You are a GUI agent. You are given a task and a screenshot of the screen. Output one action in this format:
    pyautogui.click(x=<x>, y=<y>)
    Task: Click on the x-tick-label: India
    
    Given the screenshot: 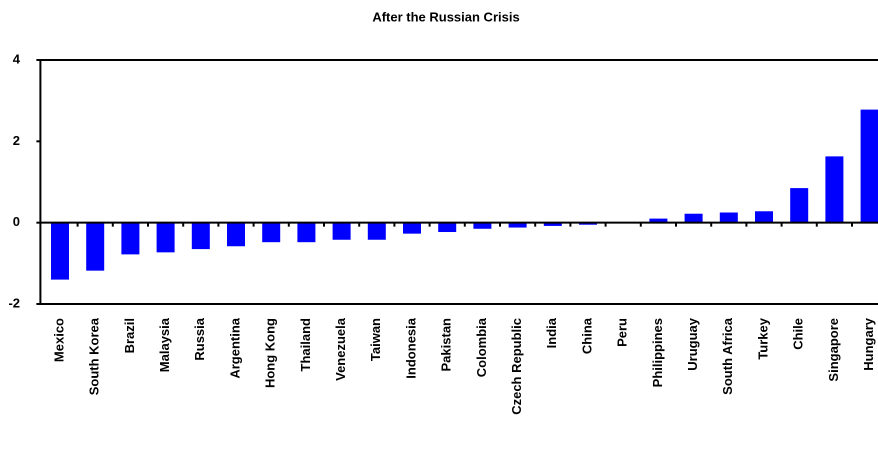 What is the action you would take?
    pyautogui.click(x=551, y=332)
    